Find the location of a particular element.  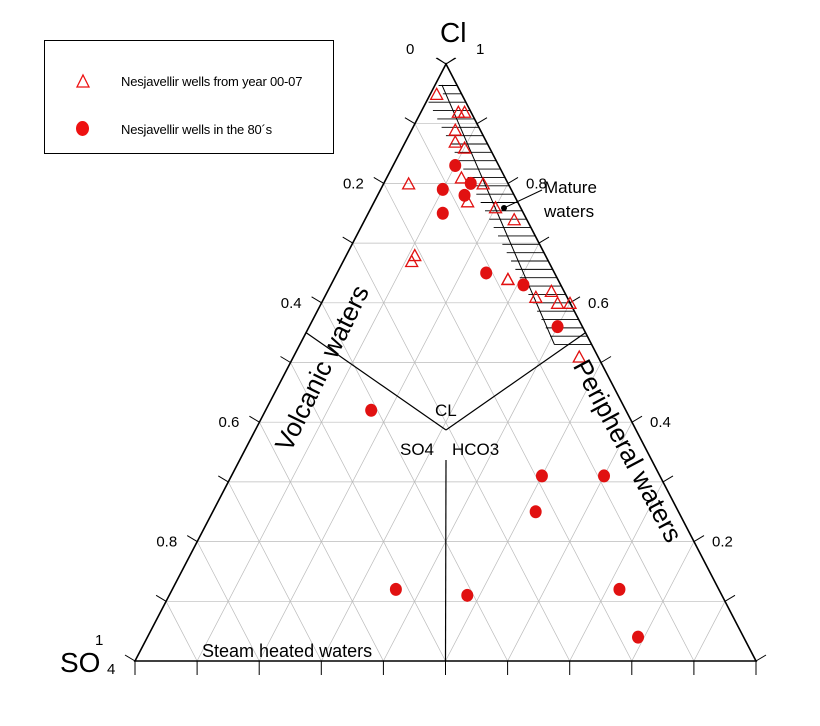

center-hco3-label: HCO3 is located at coordinates (475, 449).